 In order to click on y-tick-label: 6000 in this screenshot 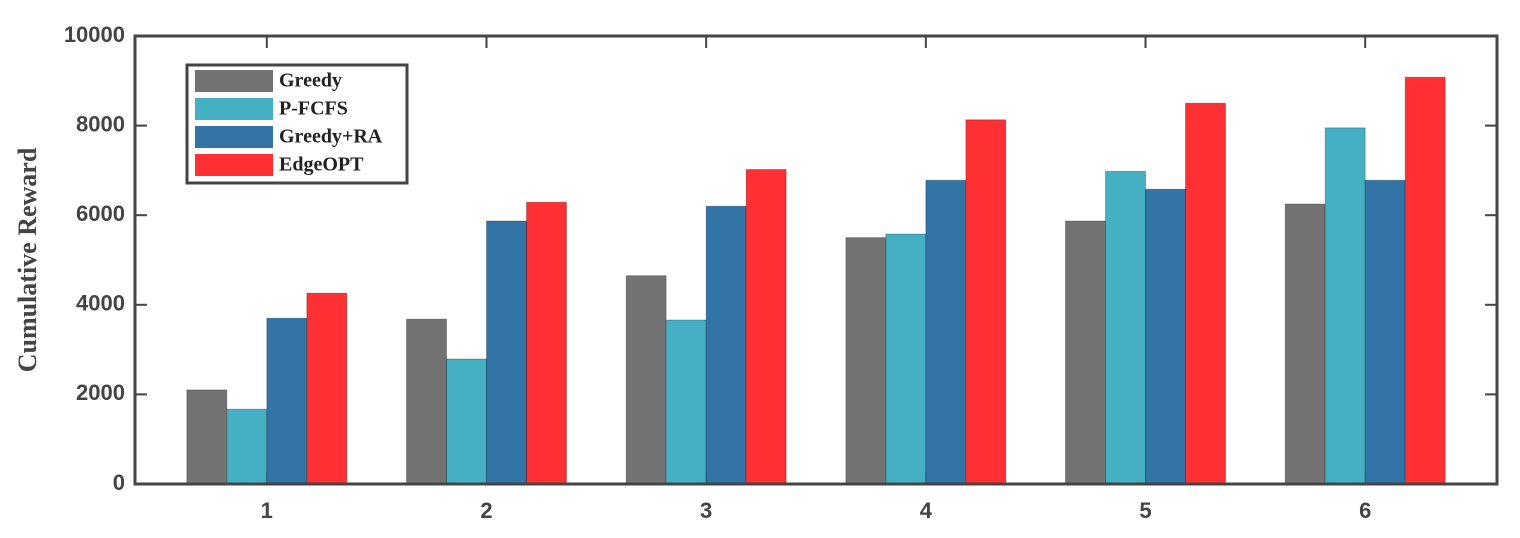, I will do `click(100, 213)`.